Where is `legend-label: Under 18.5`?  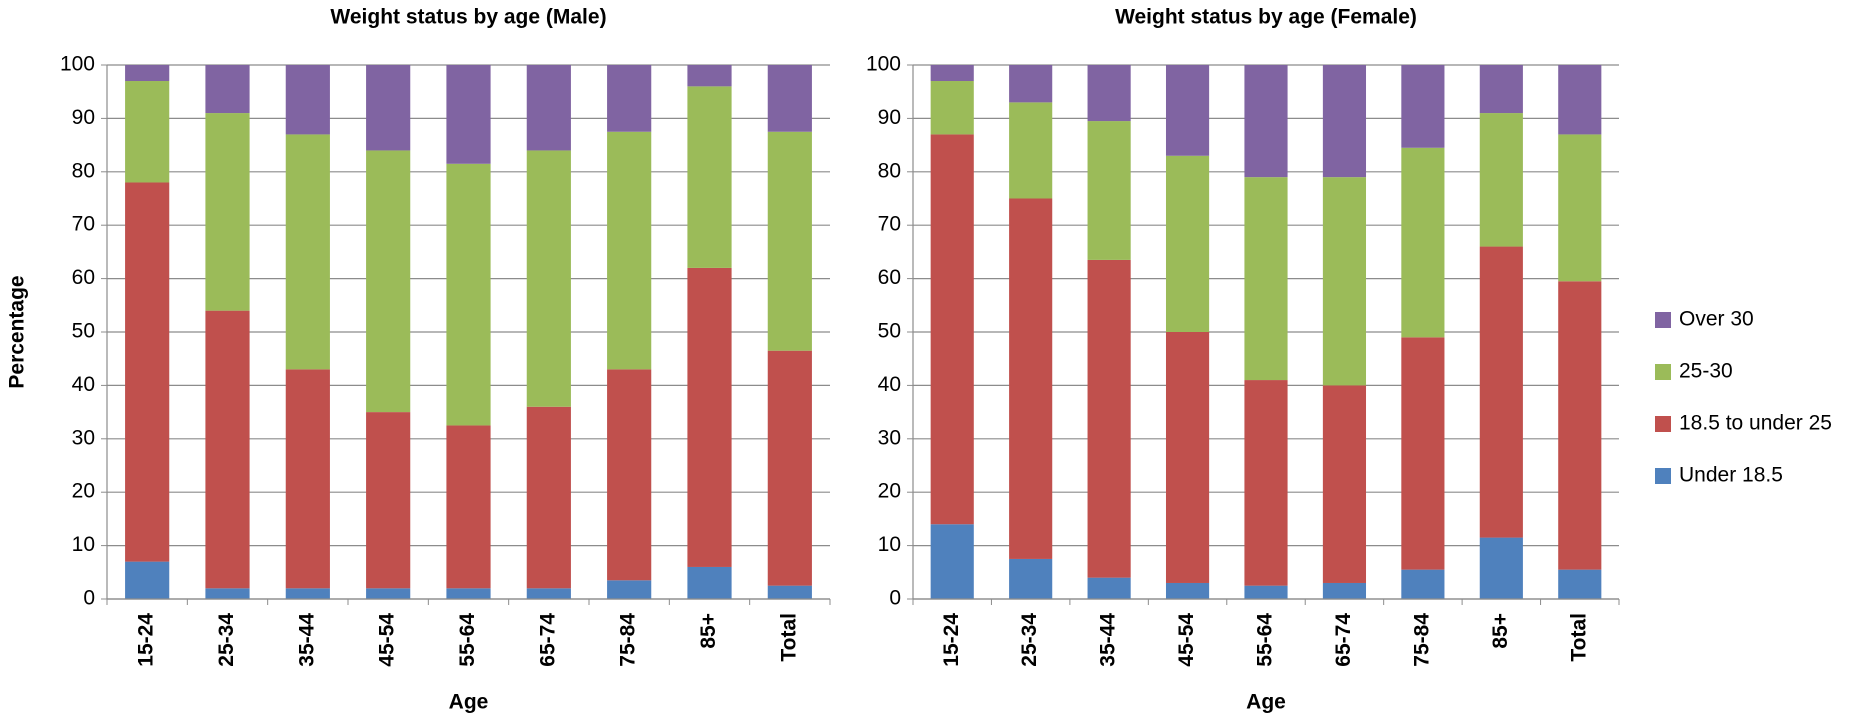
legend-label: Under 18.5 is located at coordinates (1731, 475).